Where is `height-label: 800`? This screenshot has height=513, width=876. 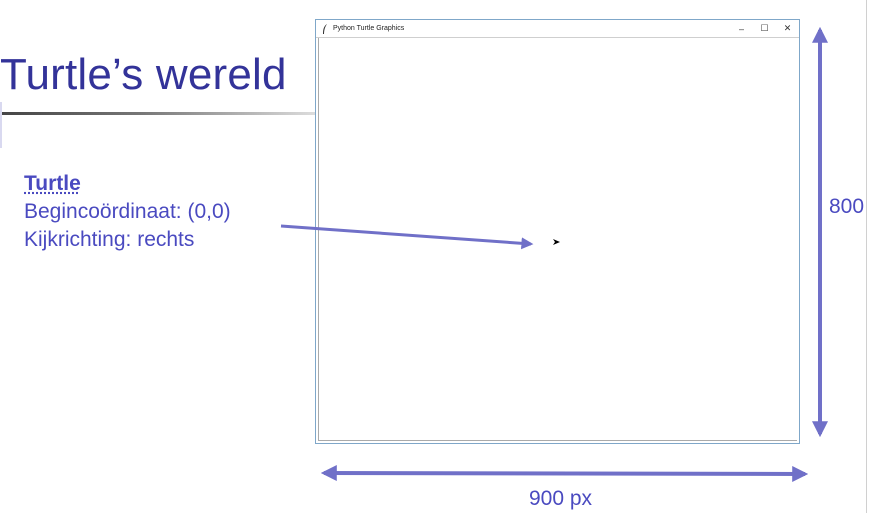
height-label: 800 is located at coordinates (847, 206).